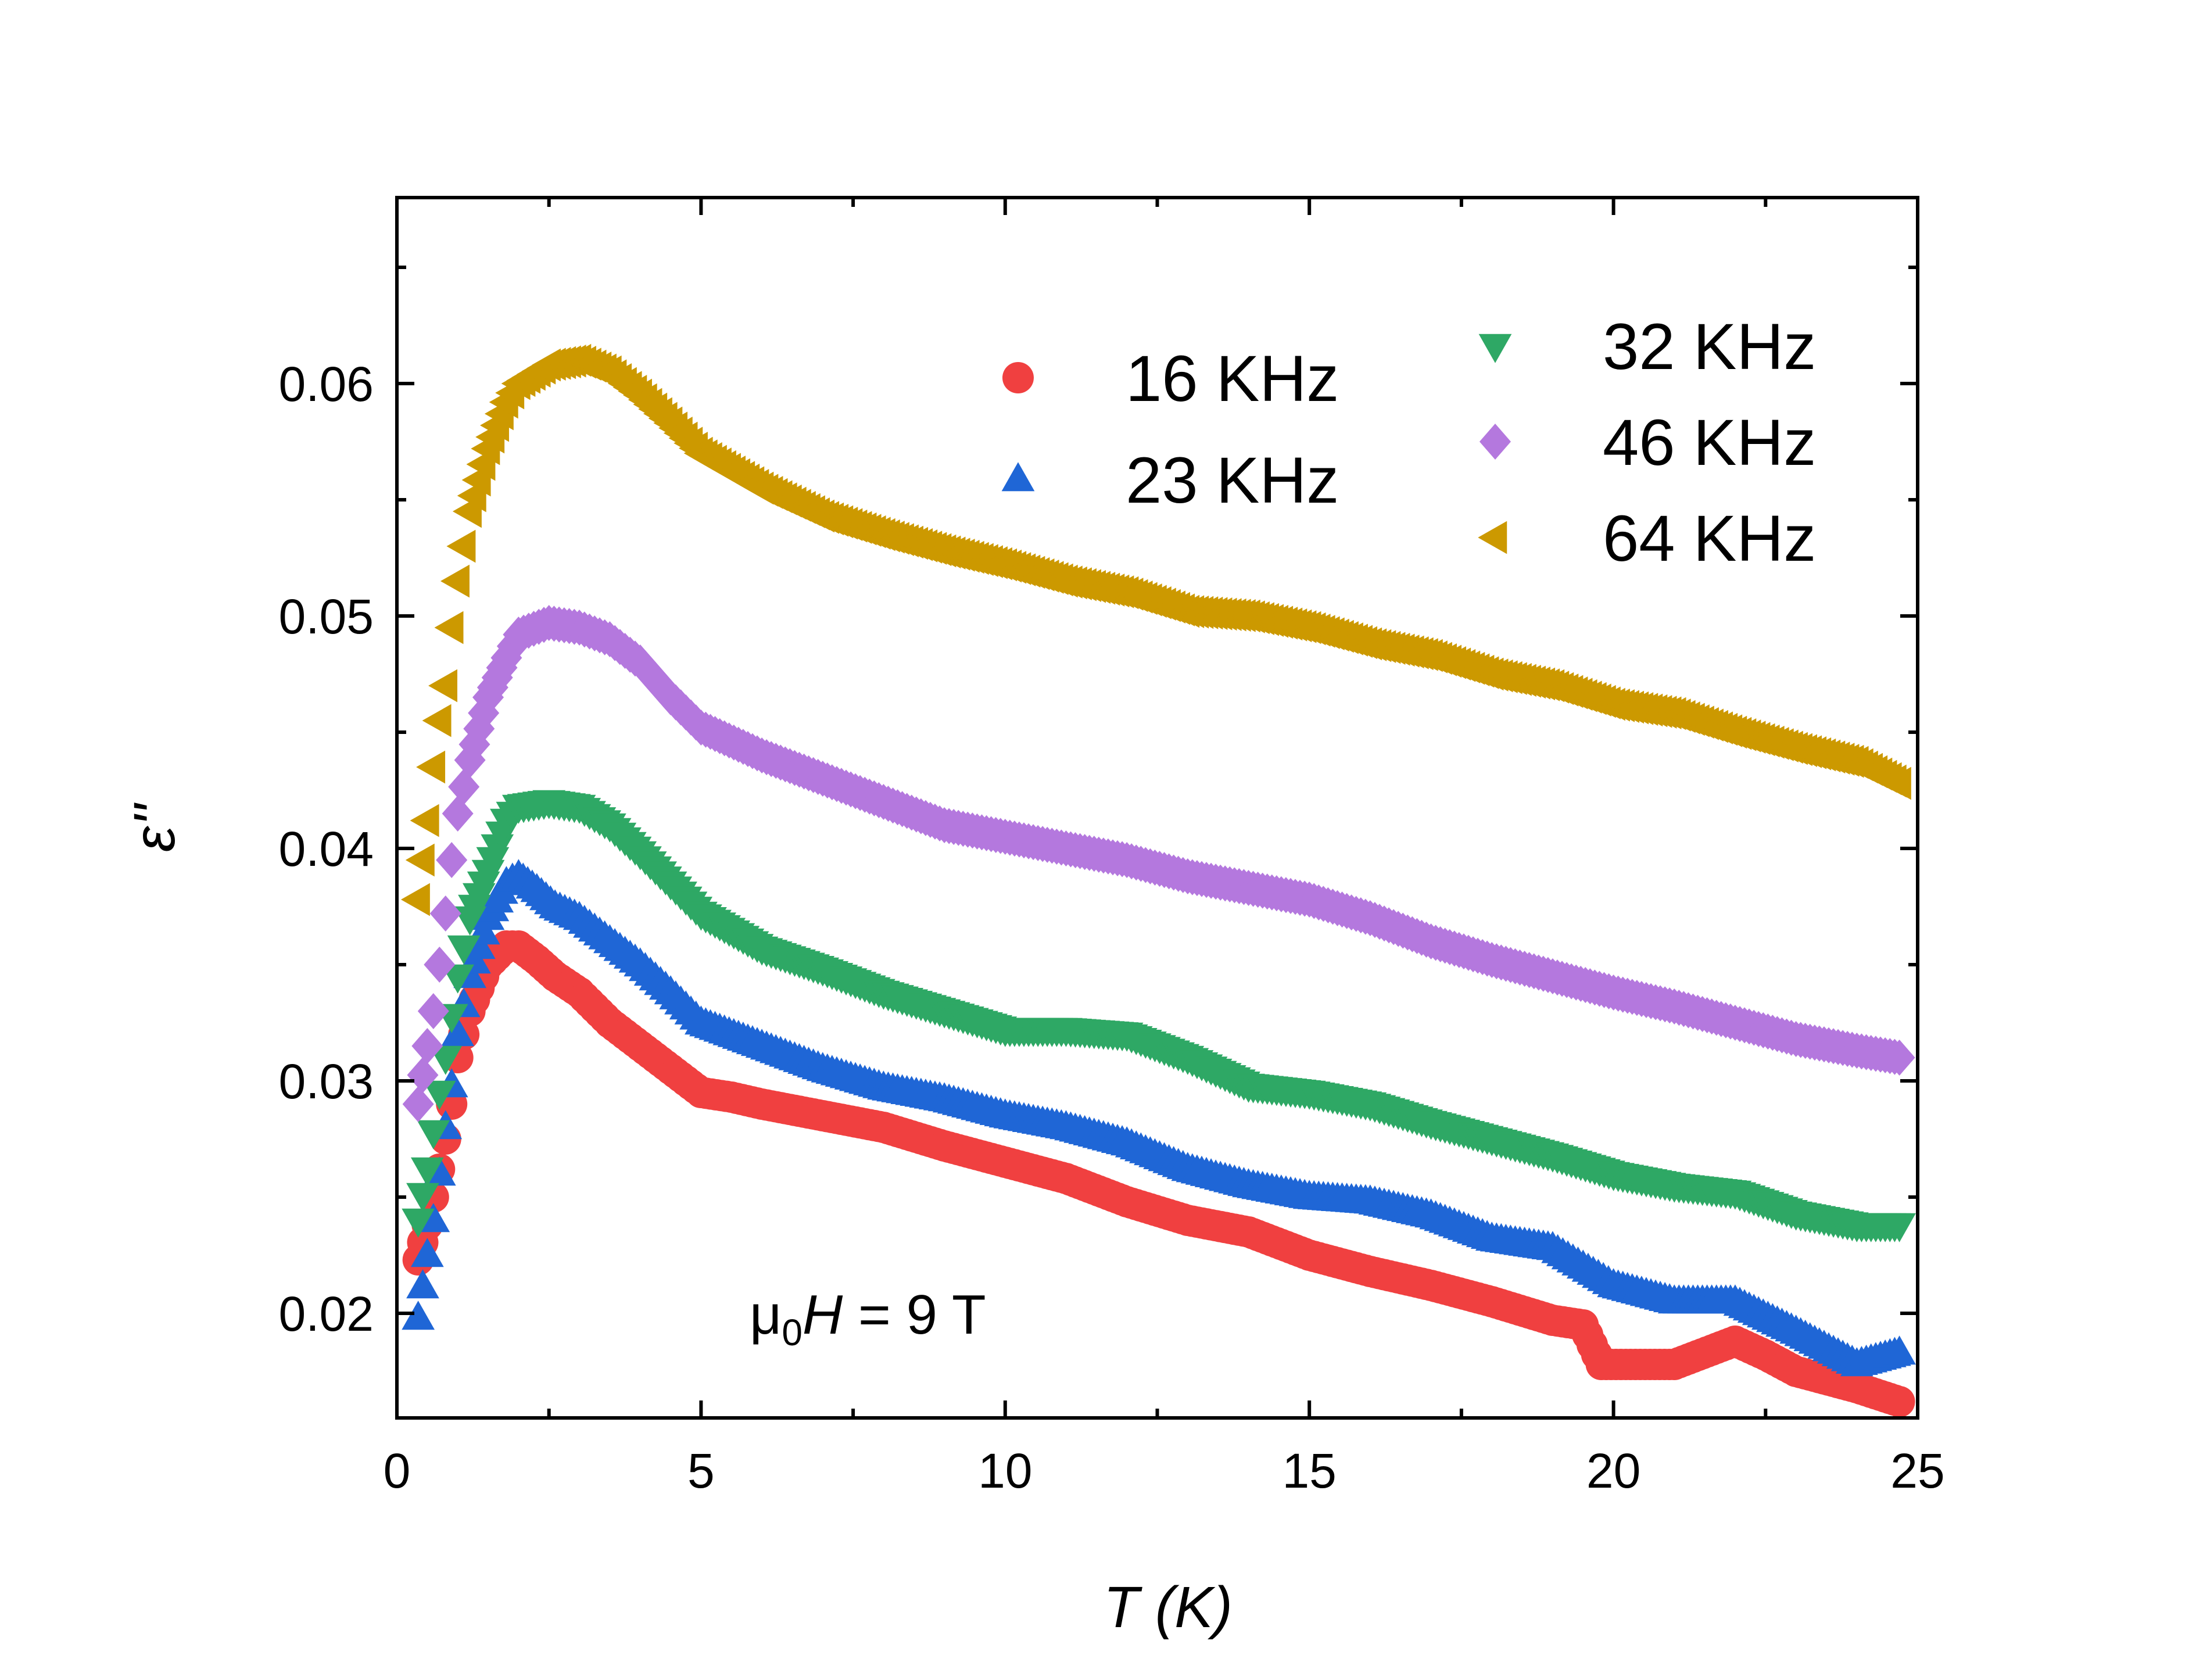  What do you see at coordinates (397, 1470) in the screenshot?
I see `x-tick-label: 0` at bounding box center [397, 1470].